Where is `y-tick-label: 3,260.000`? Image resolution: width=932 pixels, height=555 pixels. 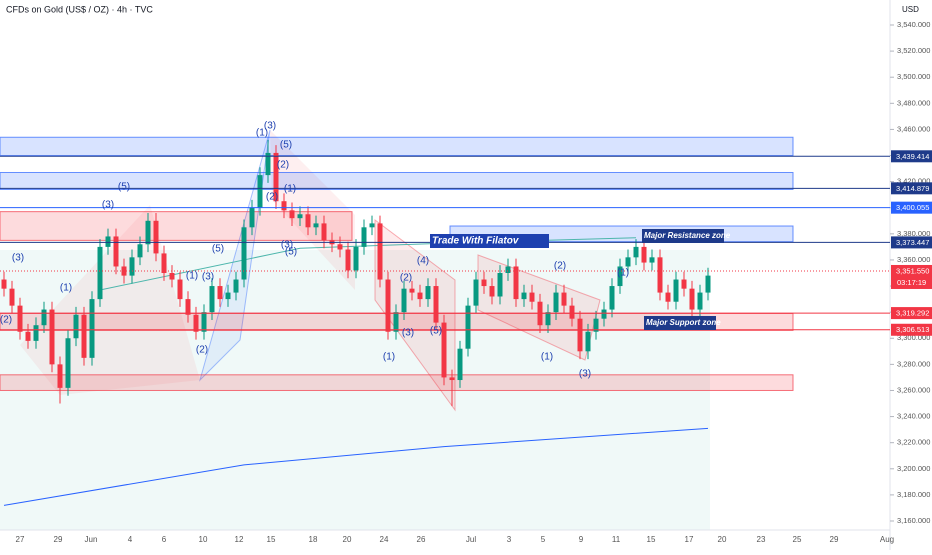
y-tick-label: 3,260.000 is located at coordinates (913, 389).